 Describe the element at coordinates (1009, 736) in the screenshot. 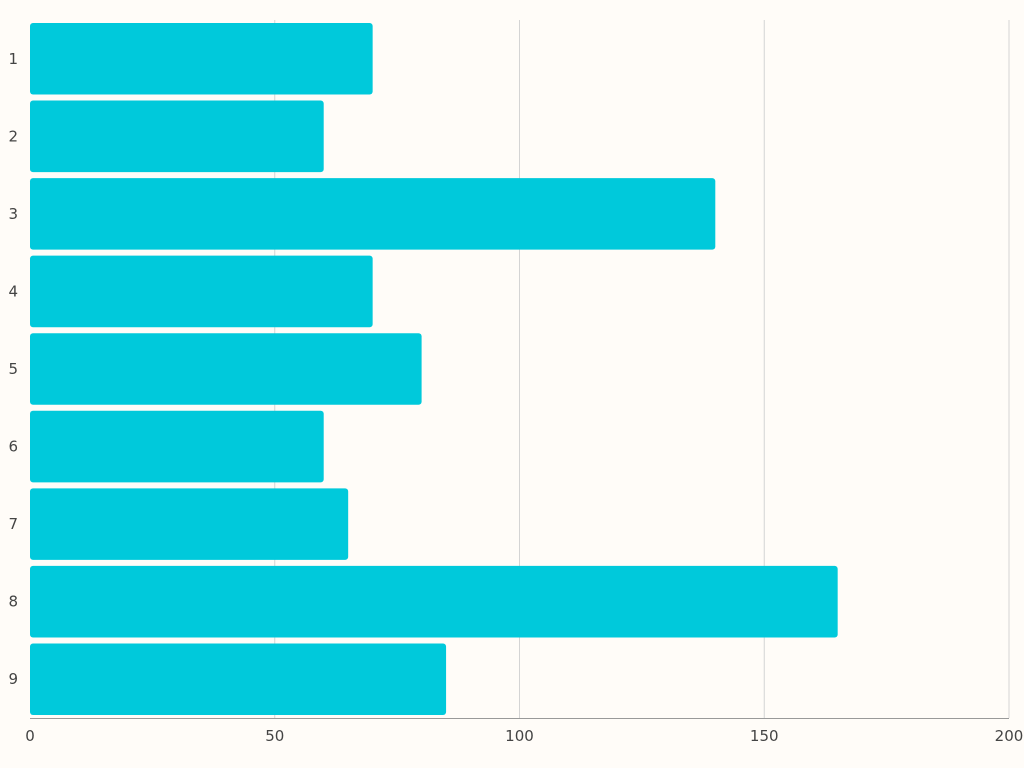

I see `x-tick-label: 200` at that location.